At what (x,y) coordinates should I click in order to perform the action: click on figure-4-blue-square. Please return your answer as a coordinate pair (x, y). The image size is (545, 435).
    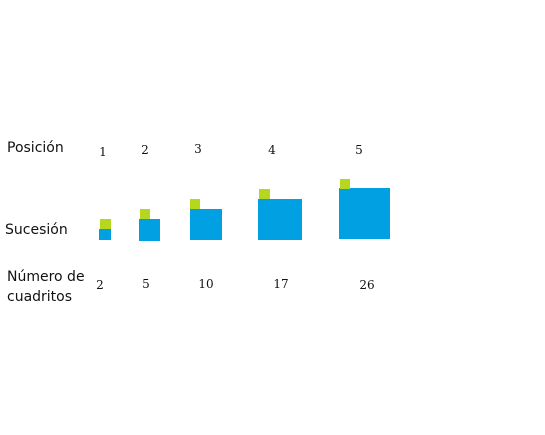
    Looking at the image, I should click on (280, 219).